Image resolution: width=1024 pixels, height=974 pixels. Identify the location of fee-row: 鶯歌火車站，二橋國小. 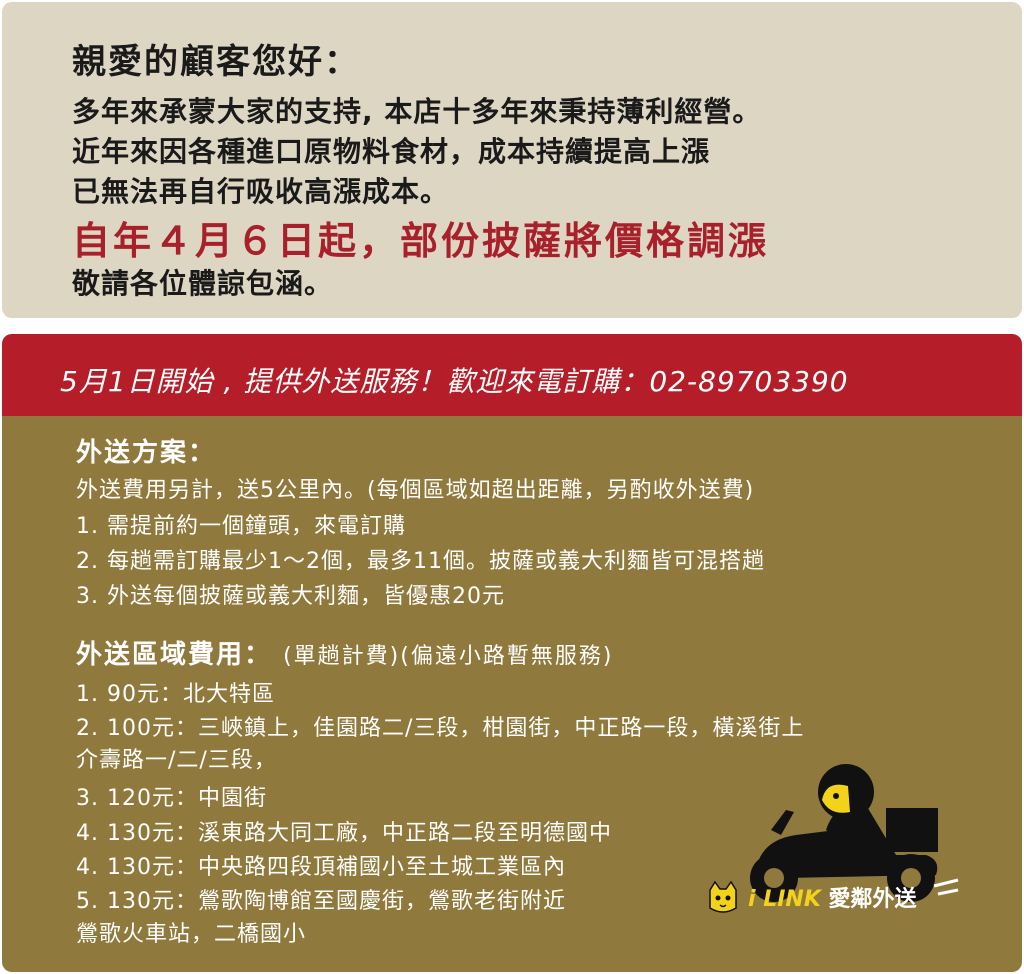
(191, 934).